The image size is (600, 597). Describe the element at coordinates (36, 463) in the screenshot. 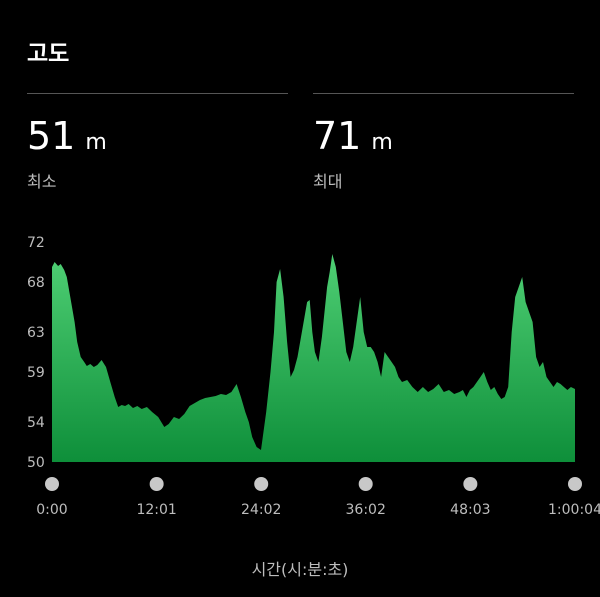

I see `y-tick-label: 50` at that location.